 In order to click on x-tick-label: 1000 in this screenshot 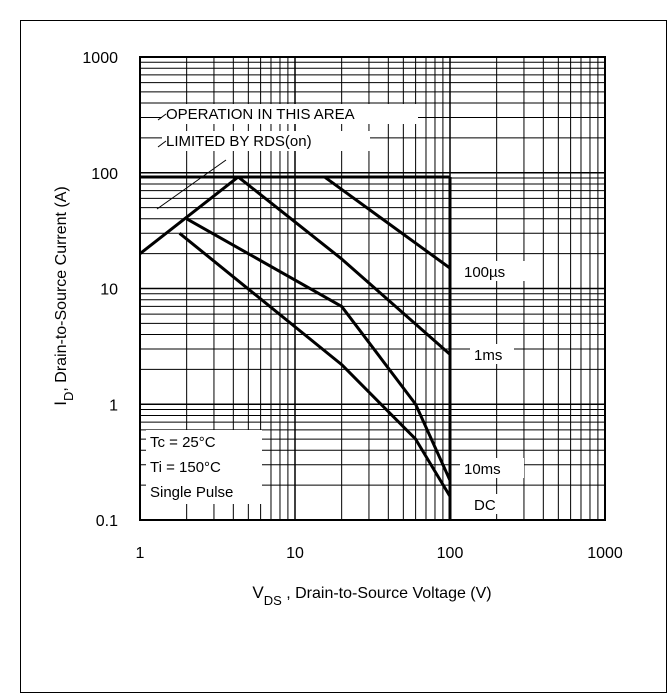, I will do `click(605, 553)`.